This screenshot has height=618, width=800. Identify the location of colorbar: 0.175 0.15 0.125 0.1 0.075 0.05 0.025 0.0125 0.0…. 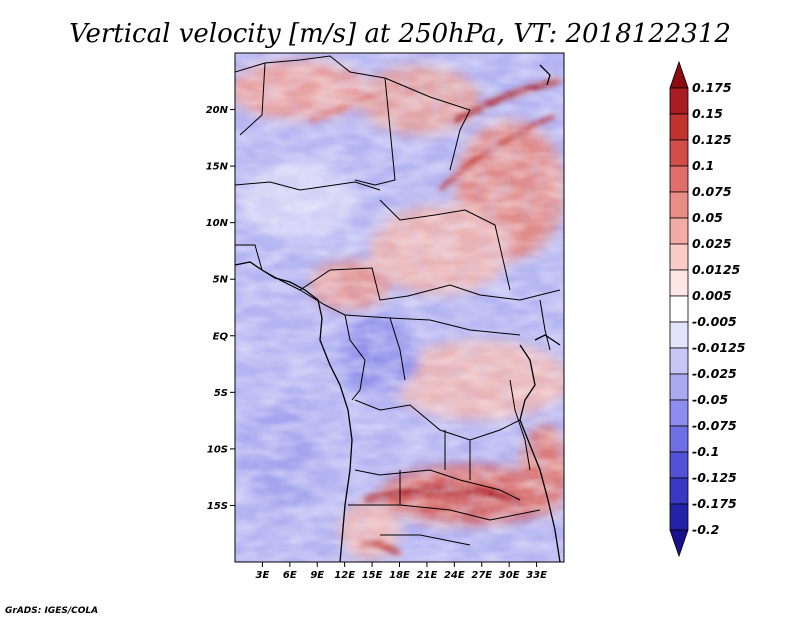
(707, 309).